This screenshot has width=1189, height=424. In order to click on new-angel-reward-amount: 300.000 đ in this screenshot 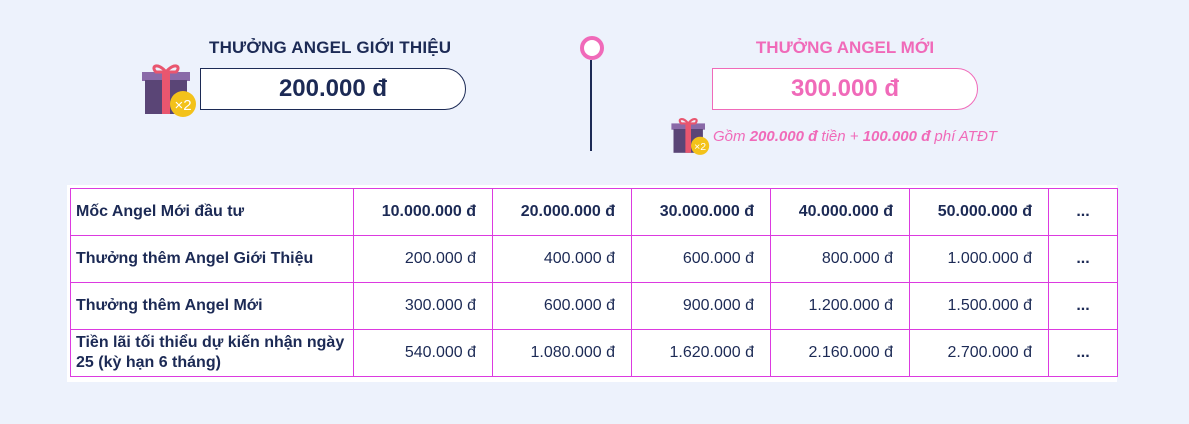, I will do `click(845, 89)`.